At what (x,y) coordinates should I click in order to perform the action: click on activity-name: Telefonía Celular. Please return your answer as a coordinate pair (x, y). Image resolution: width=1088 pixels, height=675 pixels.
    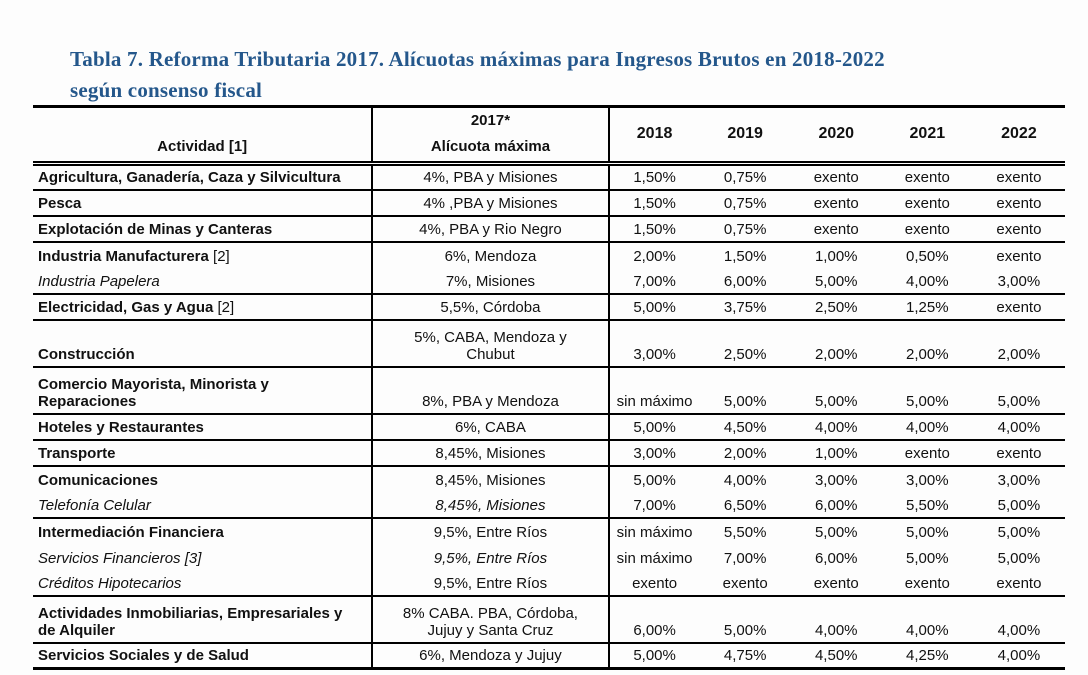
    Looking at the image, I should click on (94, 505).